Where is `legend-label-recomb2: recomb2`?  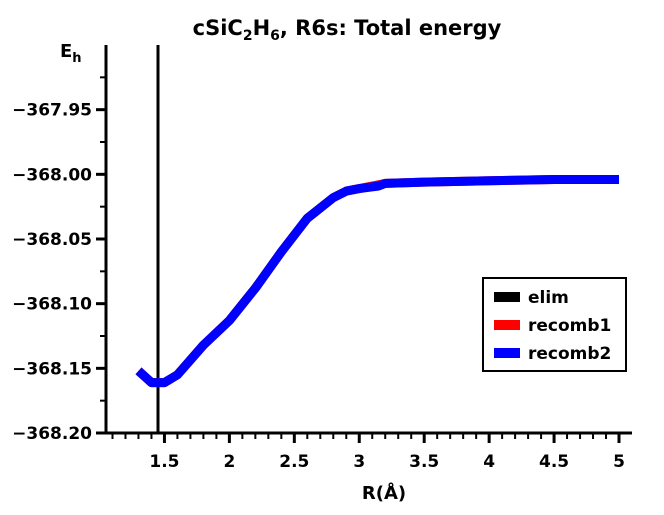 legend-label-recomb2: recomb2 is located at coordinates (569, 354).